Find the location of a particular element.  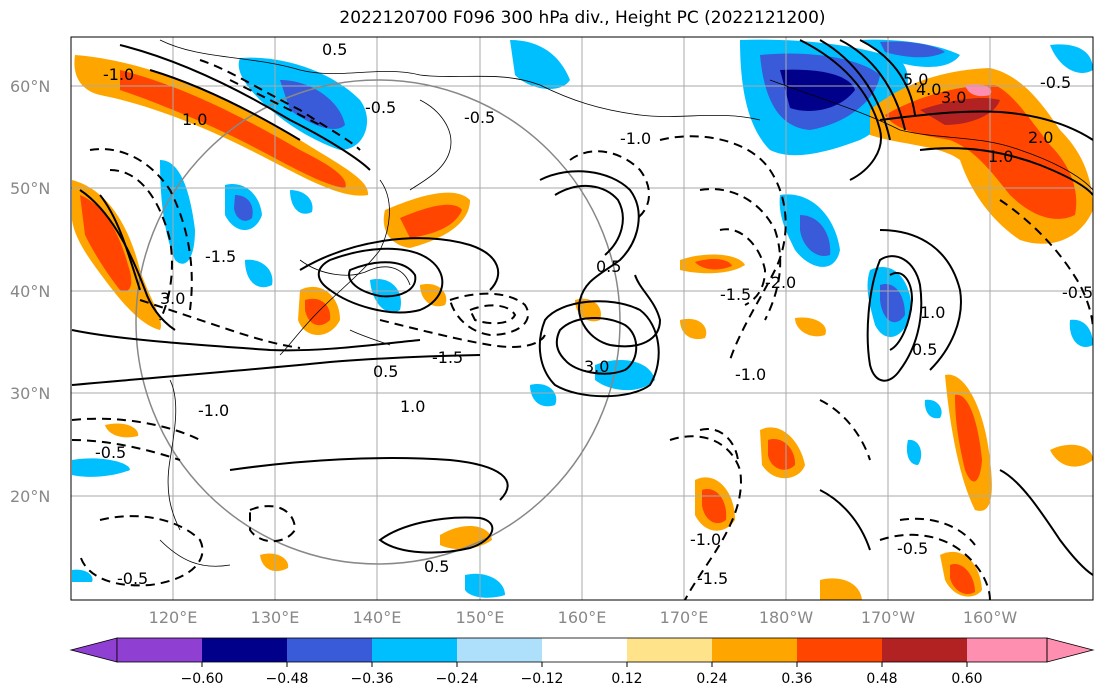

colorbar-tick-label: −0.24 is located at coordinates (457, 679).